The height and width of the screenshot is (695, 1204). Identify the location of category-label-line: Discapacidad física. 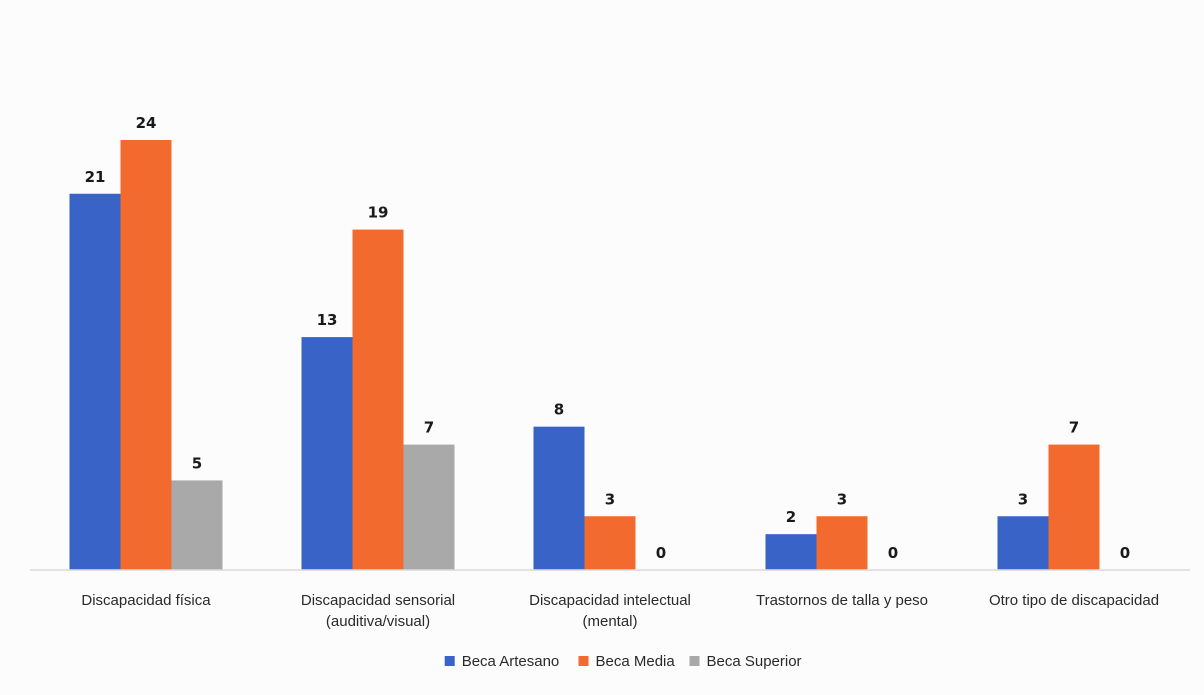
(146, 600).